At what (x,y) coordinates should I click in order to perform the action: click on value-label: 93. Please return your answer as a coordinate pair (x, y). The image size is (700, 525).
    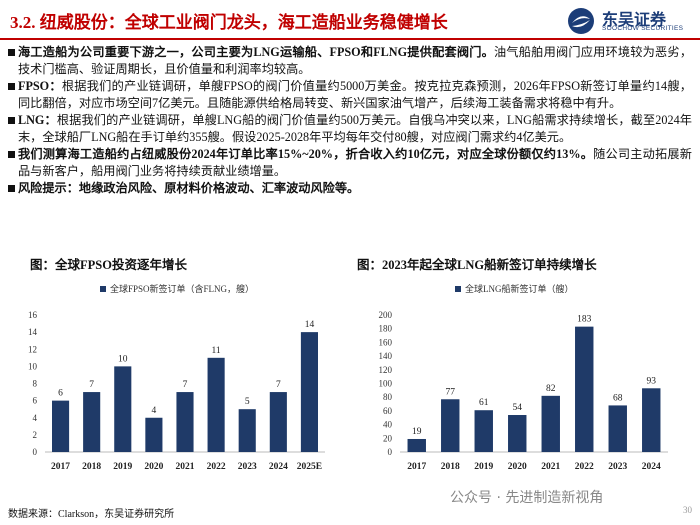
    Looking at the image, I should click on (652, 381).